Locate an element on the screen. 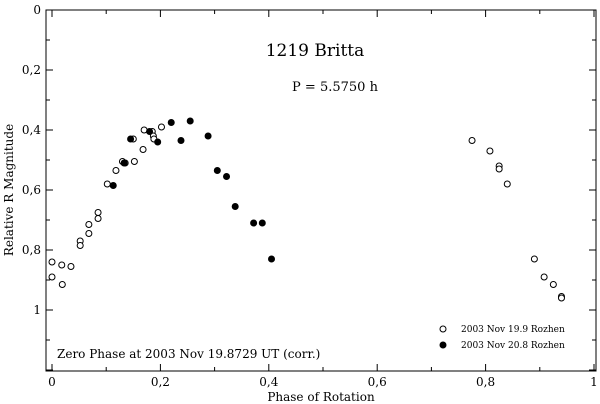 This screenshot has width=600, height=404. chart-title: 1219 Britta is located at coordinates (315, 51).